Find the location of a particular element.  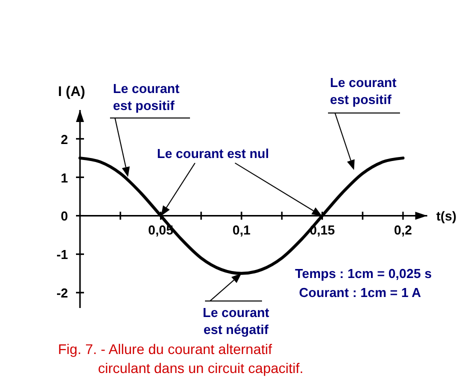

annotation: Temps : 1cm = 0,025 s is located at coordinates (363, 273).